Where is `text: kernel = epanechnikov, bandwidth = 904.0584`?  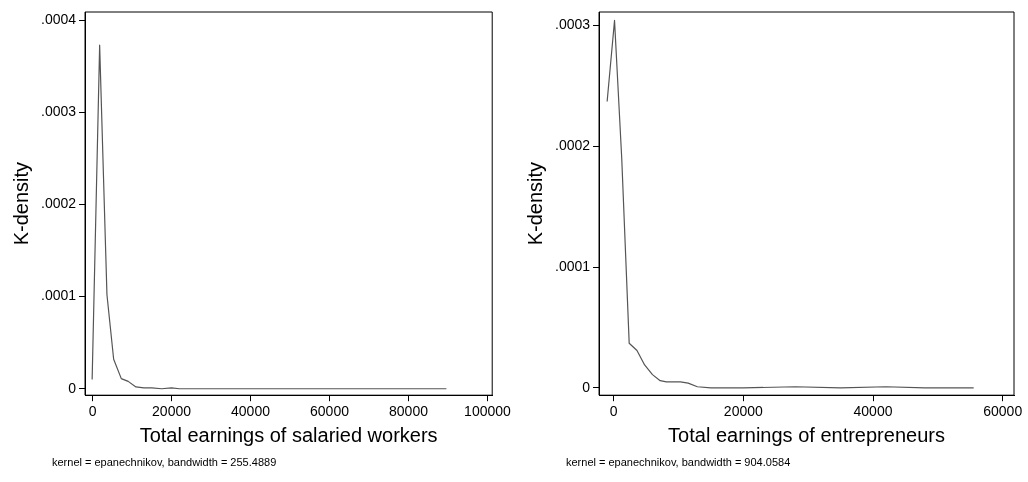 text: kernel = epanechnikov, bandwidth = 904.0584 is located at coordinates (678, 462).